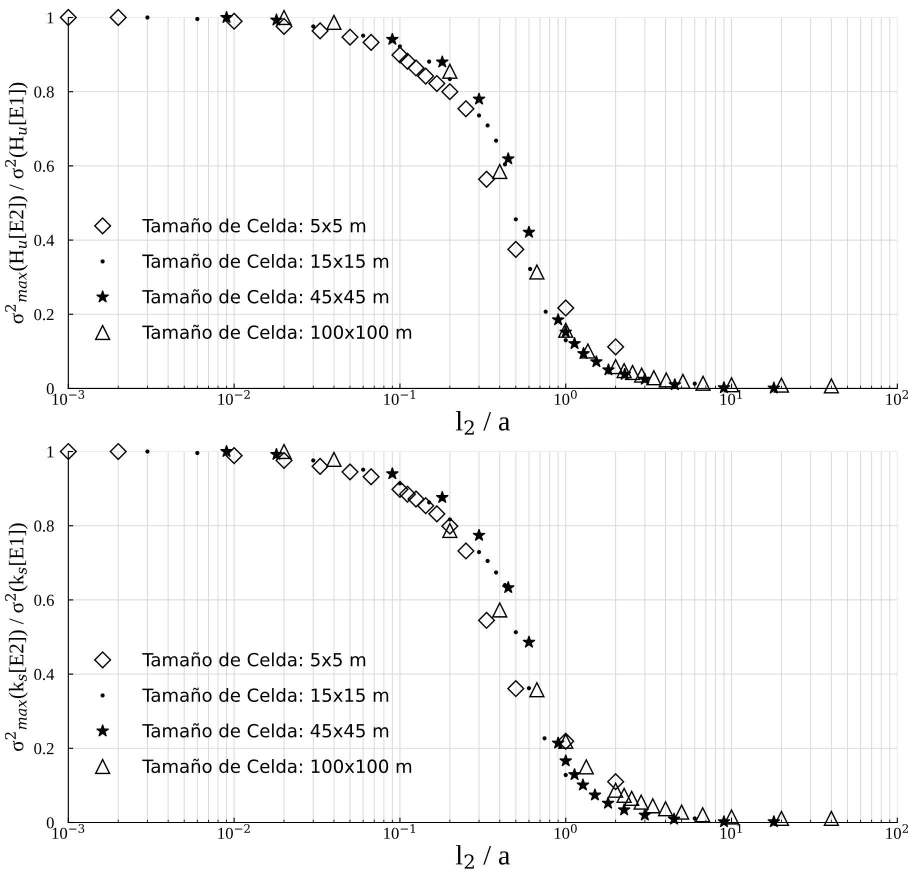 The height and width of the screenshot is (875, 911). I want to click on text: σ$^{2}$$_{max}$(k$_{s}$[E2]) / σ$^{2}$(k$_{s}$[E1]), so click(16, 637).